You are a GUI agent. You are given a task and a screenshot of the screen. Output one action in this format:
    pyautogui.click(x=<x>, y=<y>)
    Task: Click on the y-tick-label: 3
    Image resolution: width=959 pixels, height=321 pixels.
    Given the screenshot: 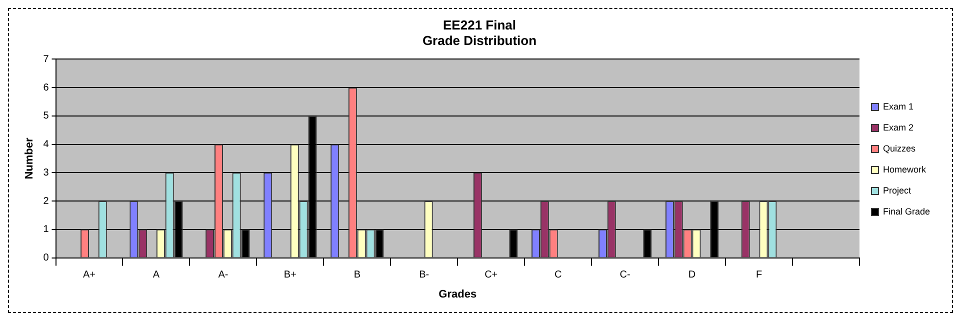 What is the action you would take?
    pyautogui.click(x=46, y=172)
    